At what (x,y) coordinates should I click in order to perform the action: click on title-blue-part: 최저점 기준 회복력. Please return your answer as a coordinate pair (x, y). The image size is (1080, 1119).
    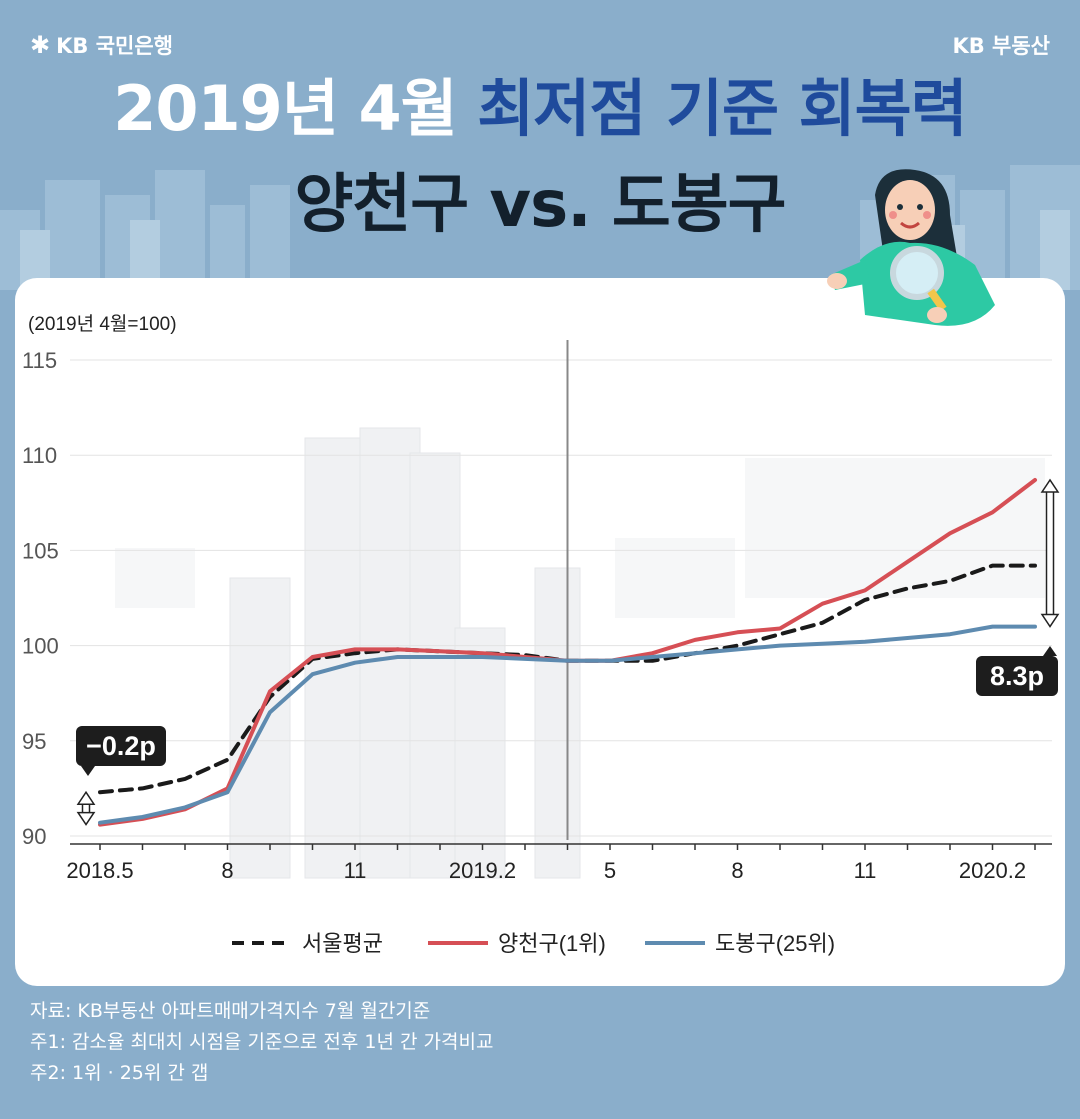
    Looking at the image, I should click on (722, 108).